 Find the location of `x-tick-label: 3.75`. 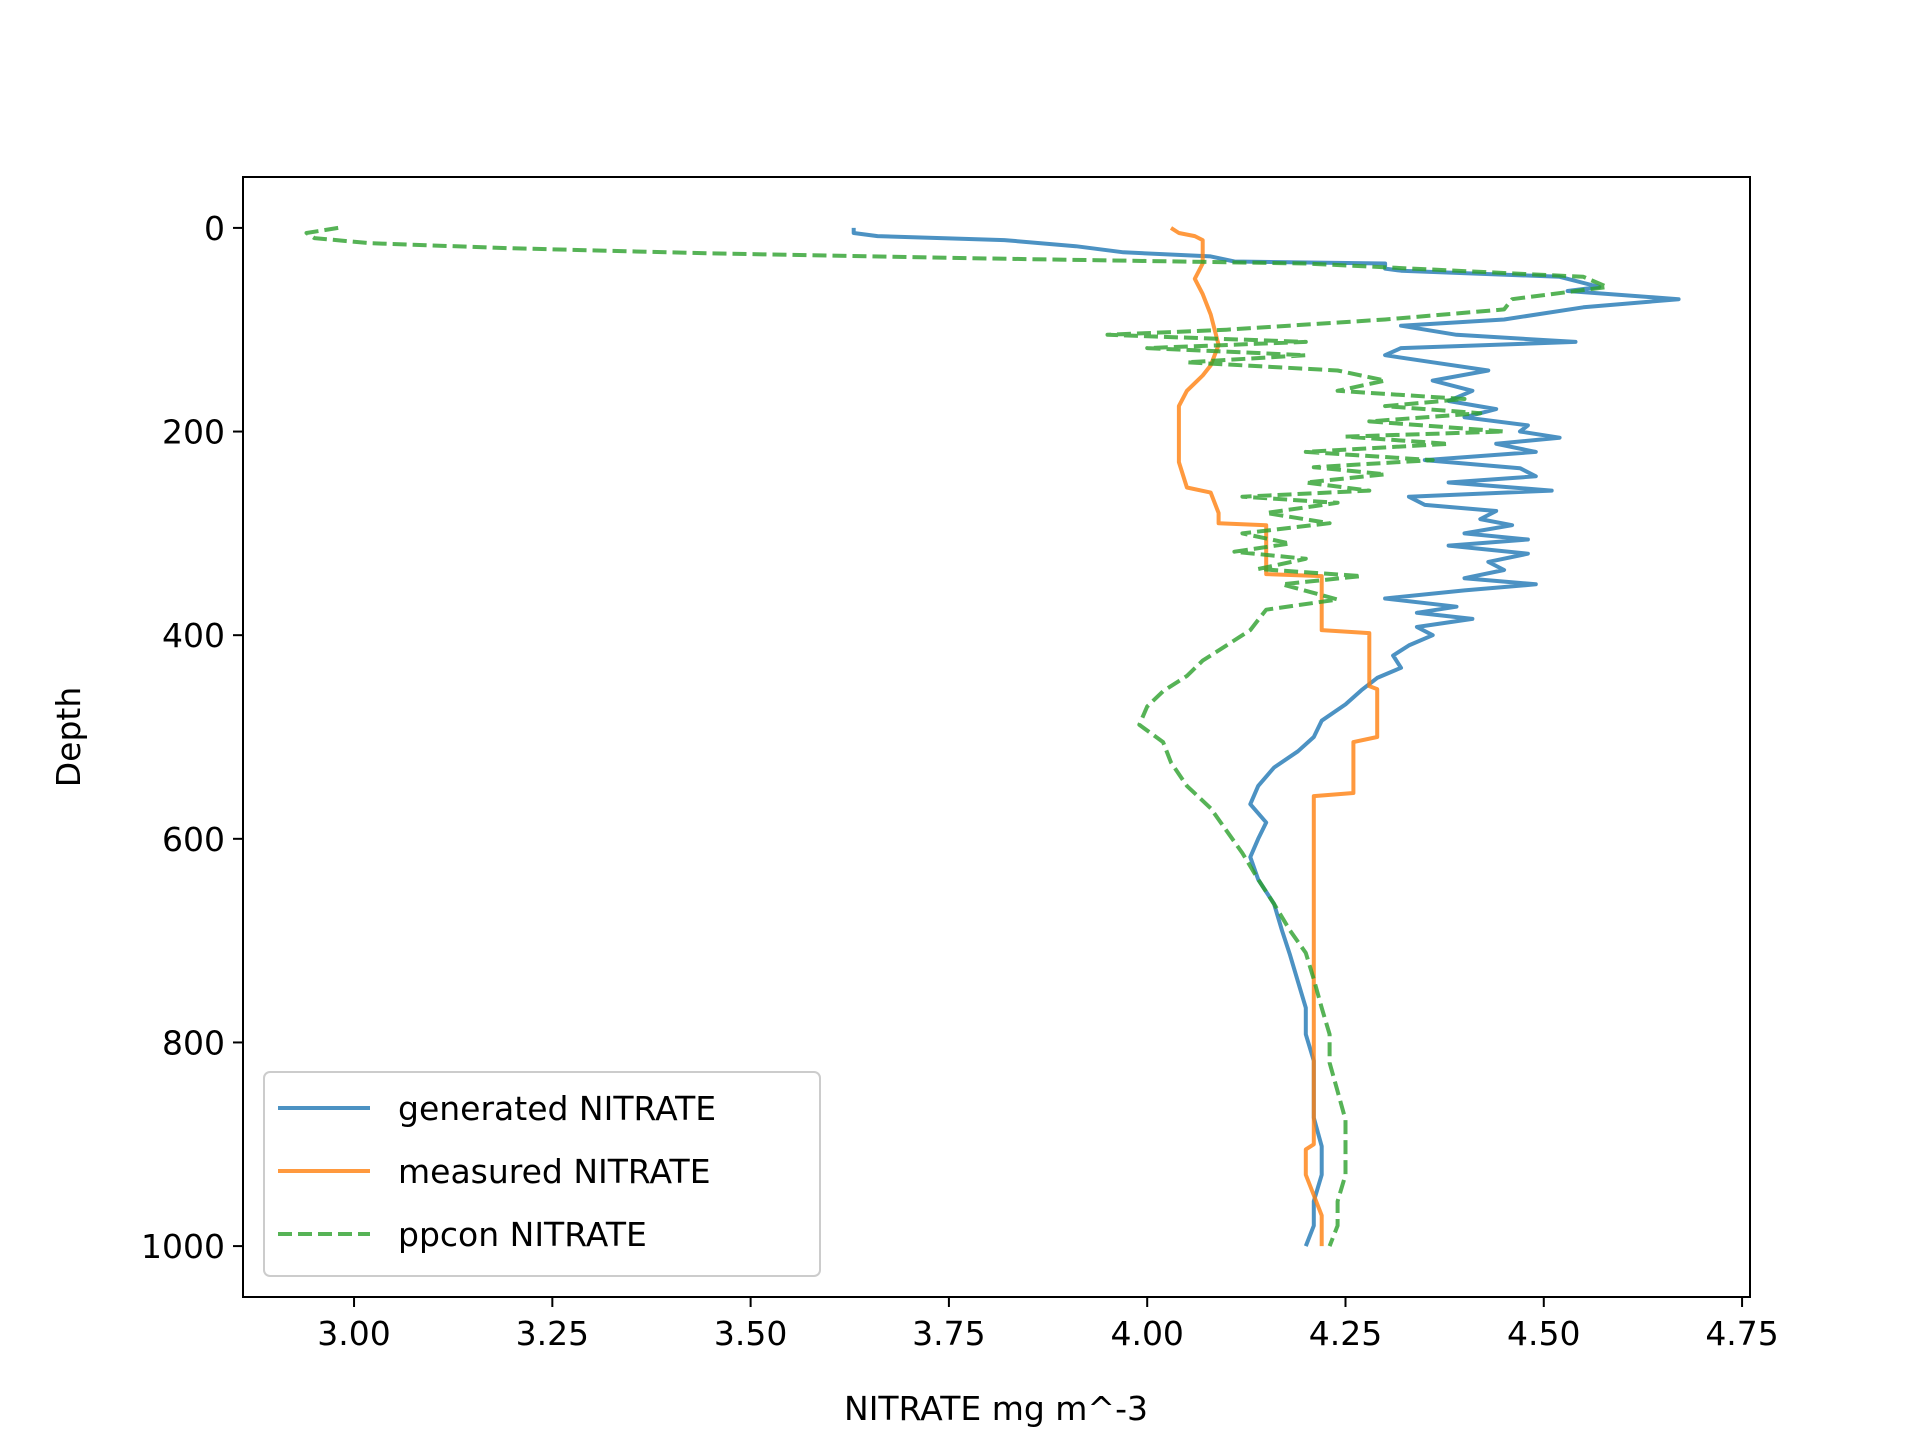

x-tick-label: 3.75 is located at coordinates (948, 1333).